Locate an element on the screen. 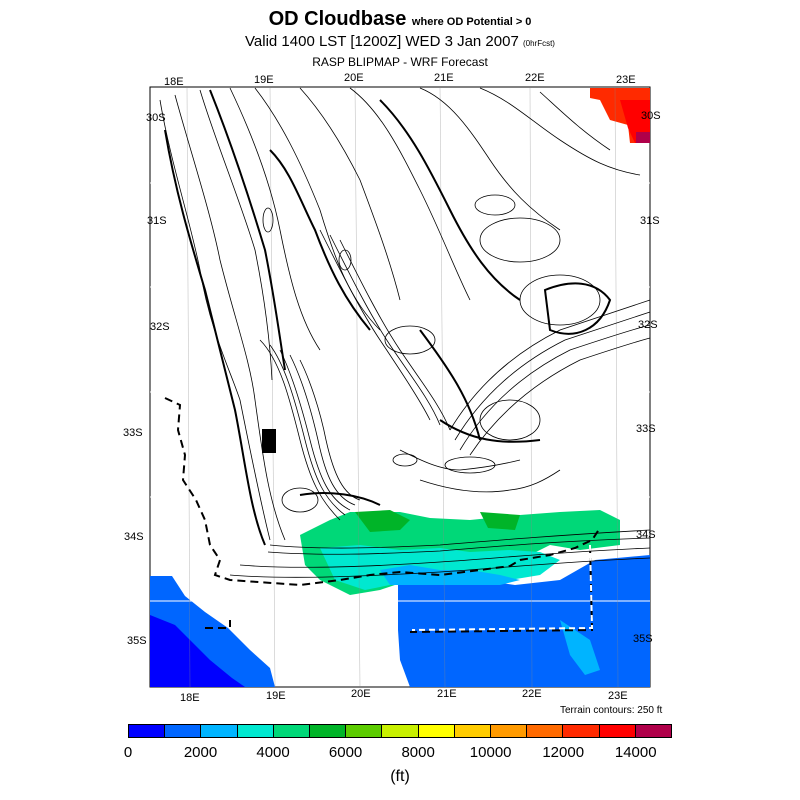 The image size is (800, 800). colorbar-tick-label: 4000 is located at coordinates (273, 752).